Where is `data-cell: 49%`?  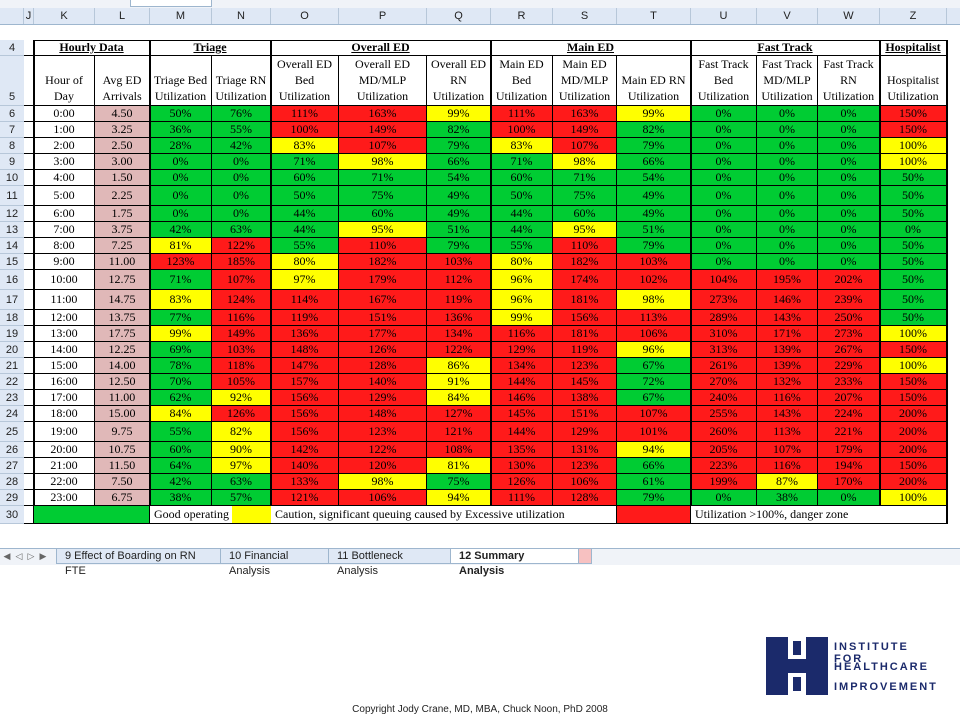 data-cell: 49% is located at coordinates (654, 214).